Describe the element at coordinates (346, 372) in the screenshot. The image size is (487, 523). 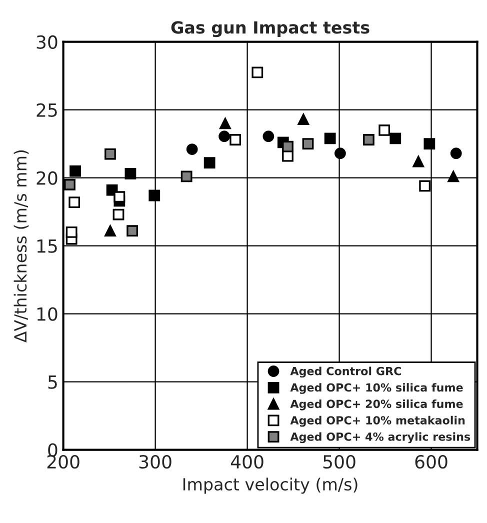
I see `legend-label: Aged Control GRC` at that location.